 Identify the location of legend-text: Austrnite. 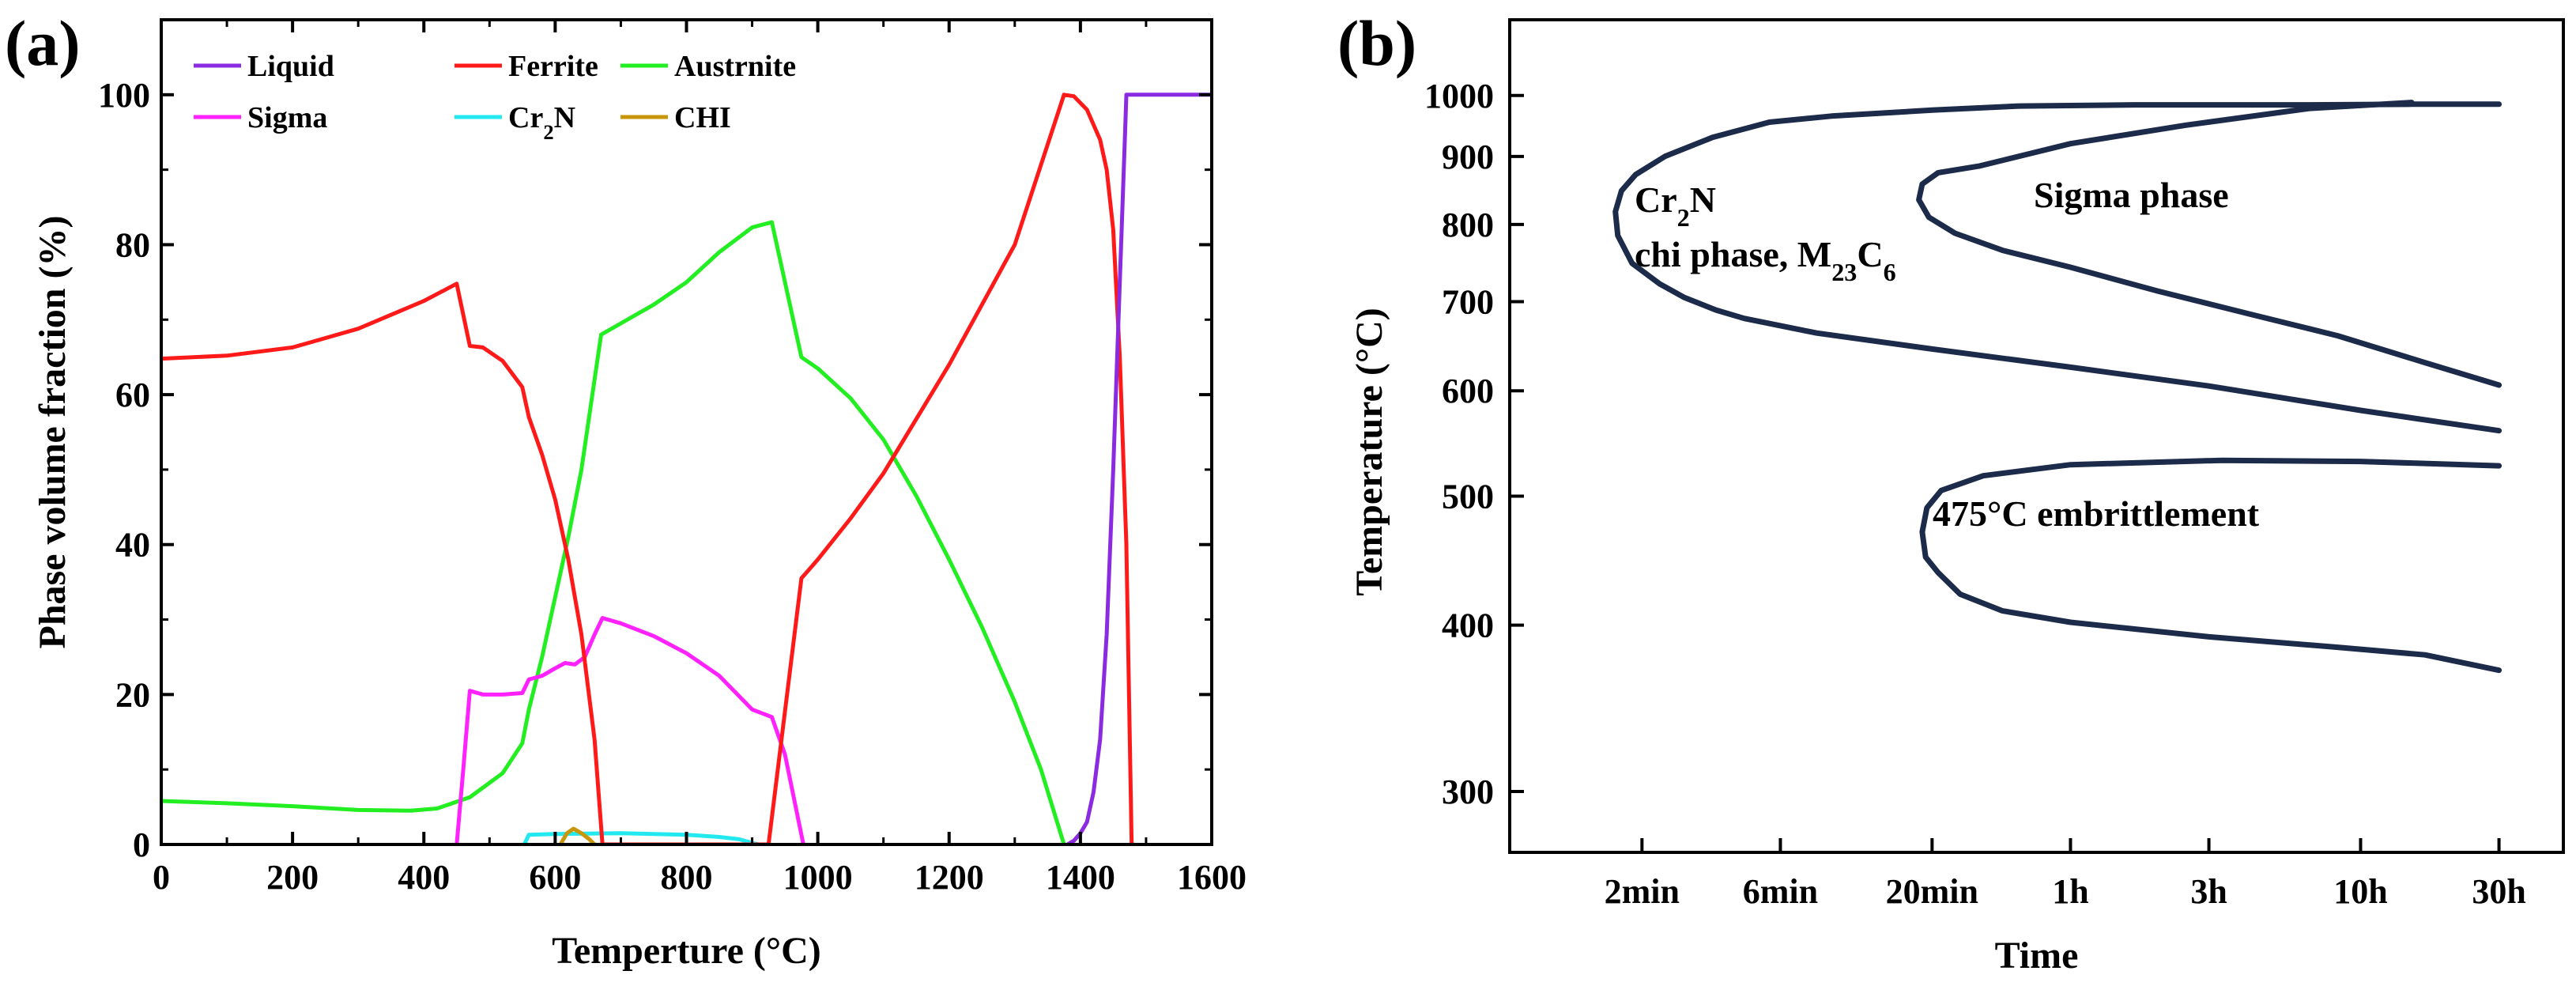
(735, 66).